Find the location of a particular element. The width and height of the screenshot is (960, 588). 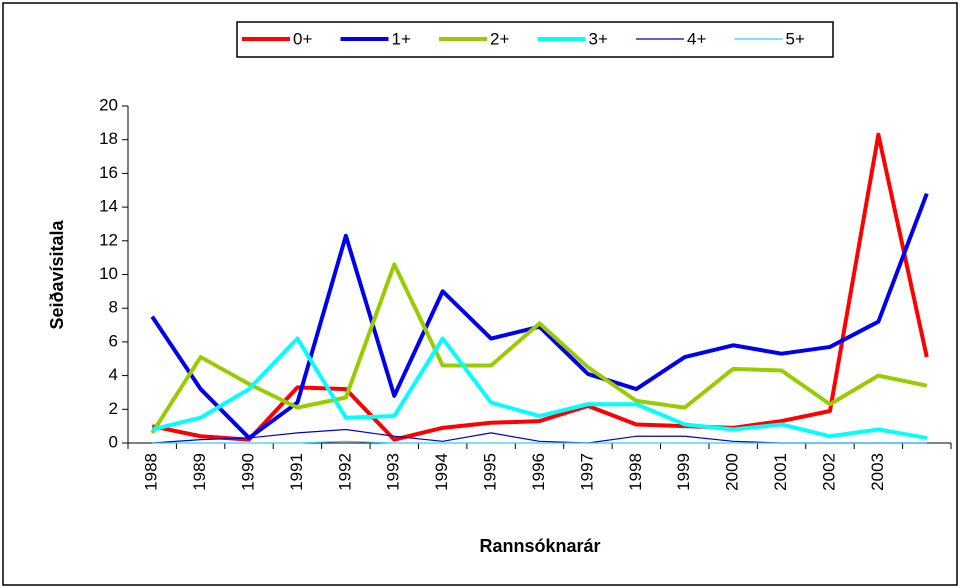

x-tick-label: 1988 is located at coordinates (151, 472).